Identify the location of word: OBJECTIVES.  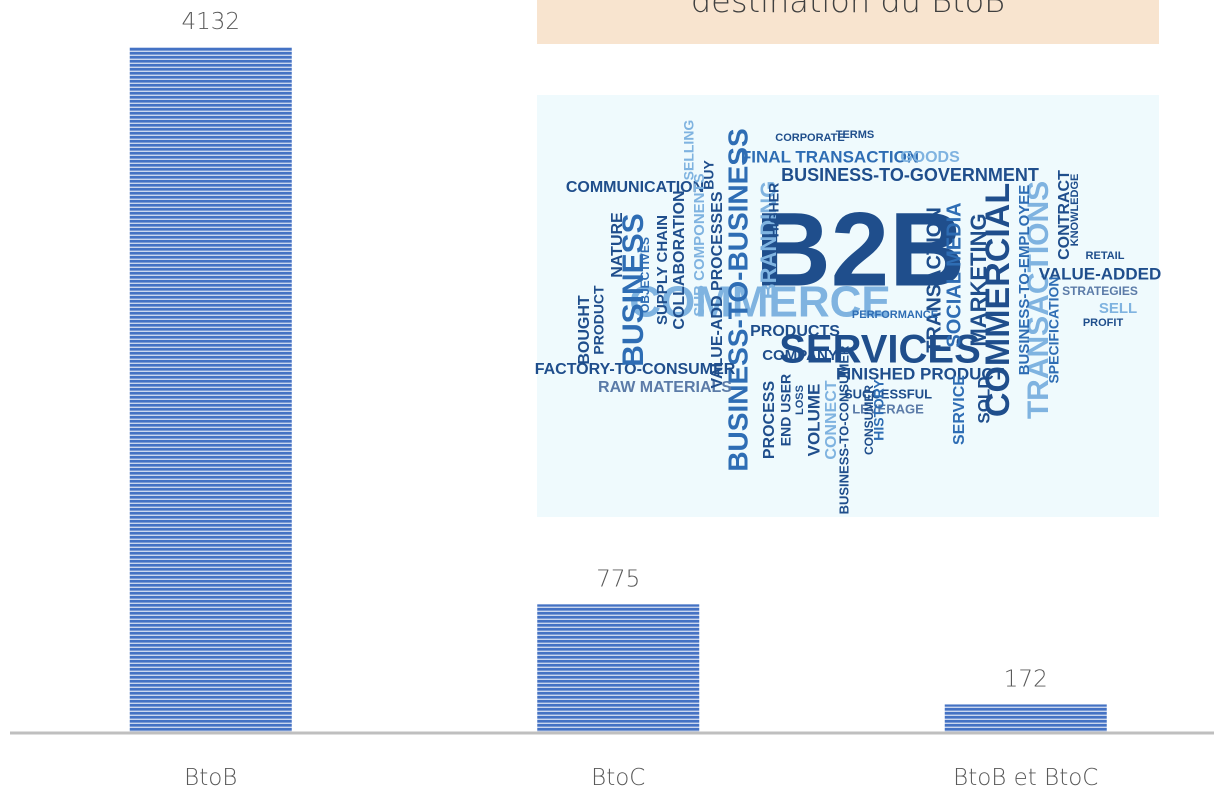
(645, 275).